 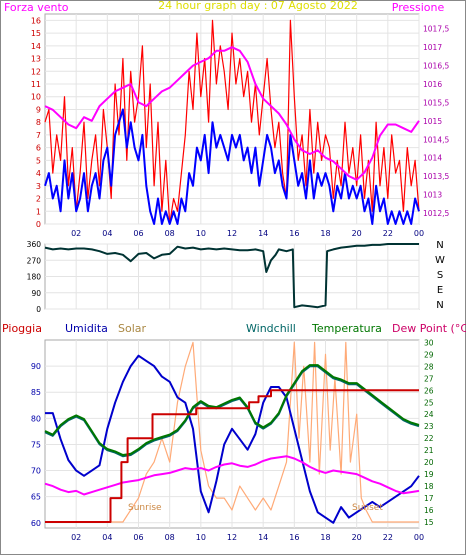 What do you see at coordinates (36, 293) in the screenshot?
I see `direction-tick: 90` at bounding box center [36, 293].